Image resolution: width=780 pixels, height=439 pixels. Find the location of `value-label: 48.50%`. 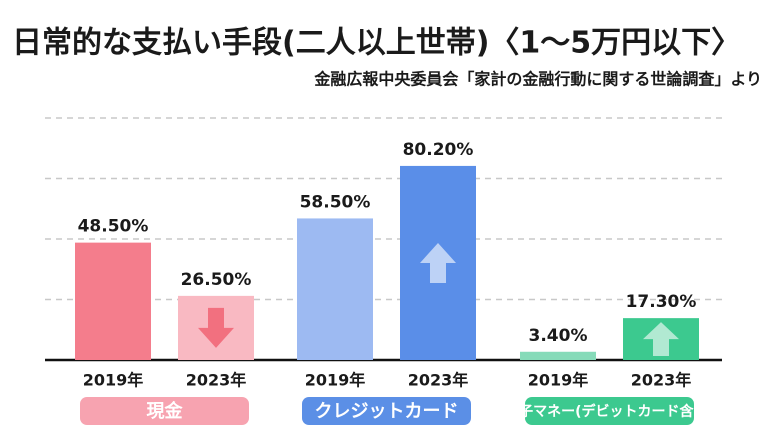

value-label: 48.50% is located at coordinates (113, 227).